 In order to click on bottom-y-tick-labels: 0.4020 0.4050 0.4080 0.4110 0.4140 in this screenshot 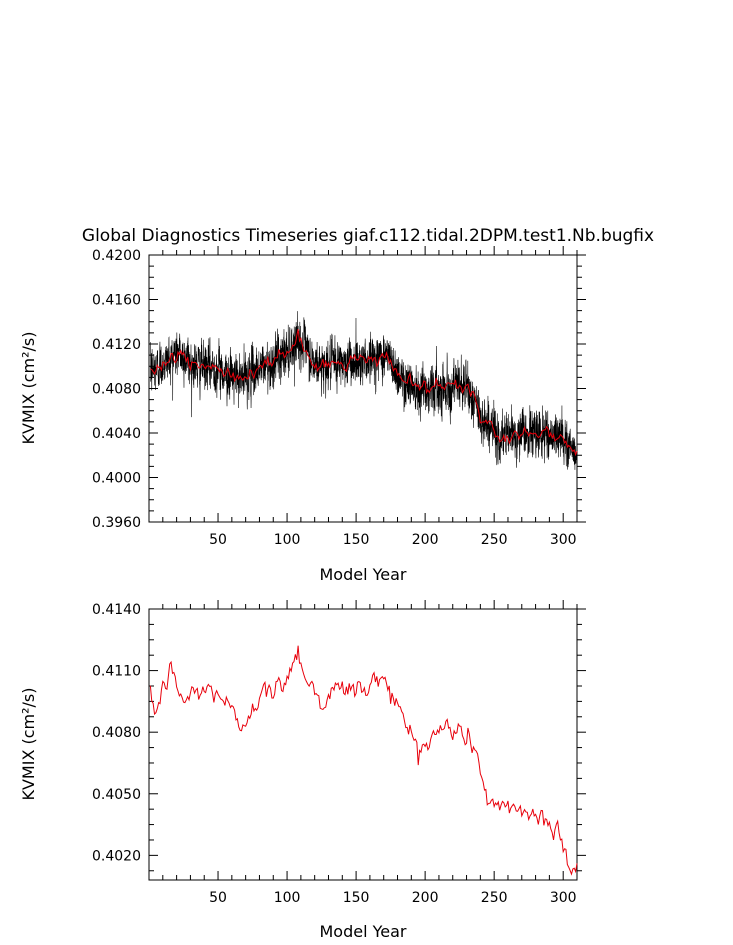, I will do `click(116, 733)`.